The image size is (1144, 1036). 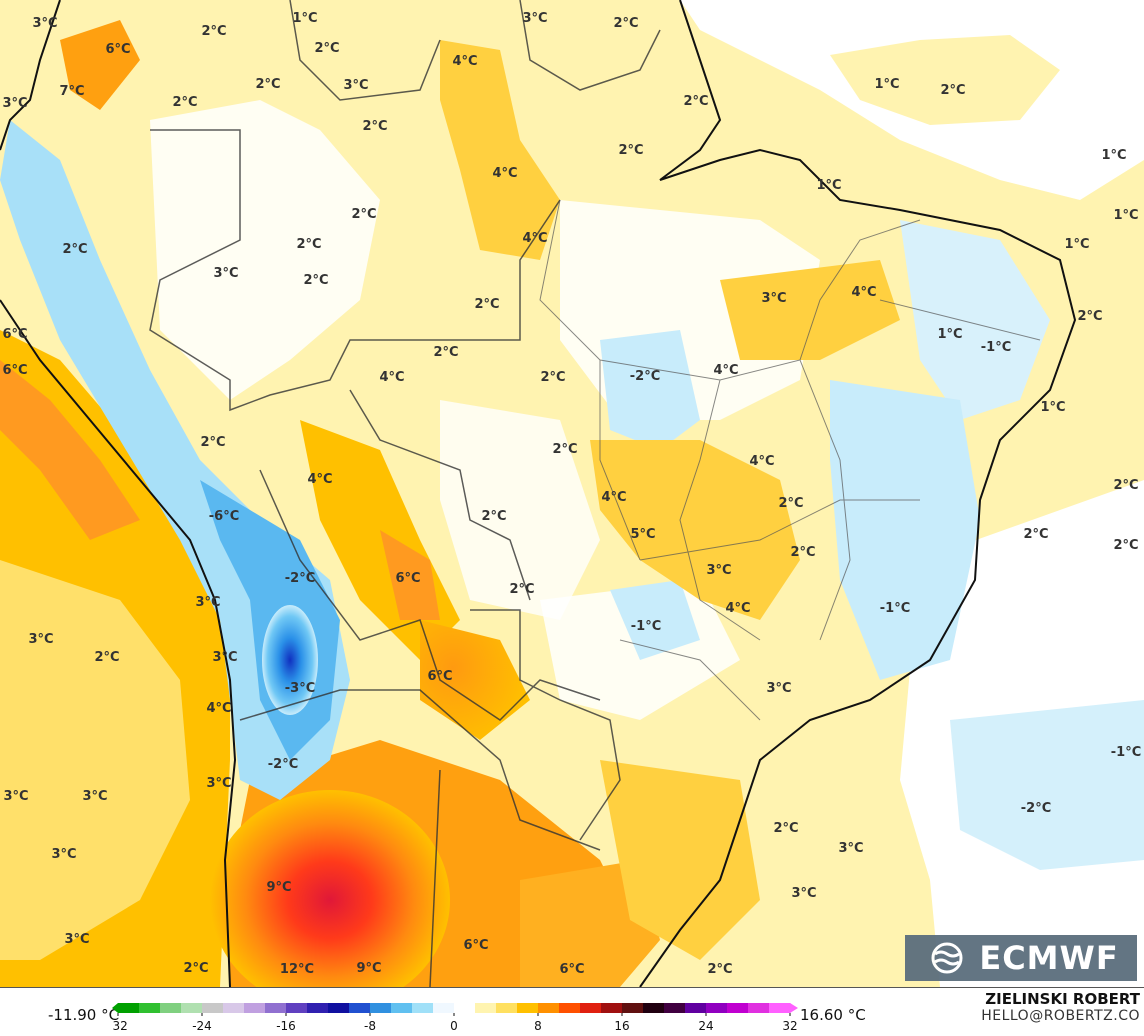 I want to click on temperature-label: 5°C, so click(x=642, y=534).